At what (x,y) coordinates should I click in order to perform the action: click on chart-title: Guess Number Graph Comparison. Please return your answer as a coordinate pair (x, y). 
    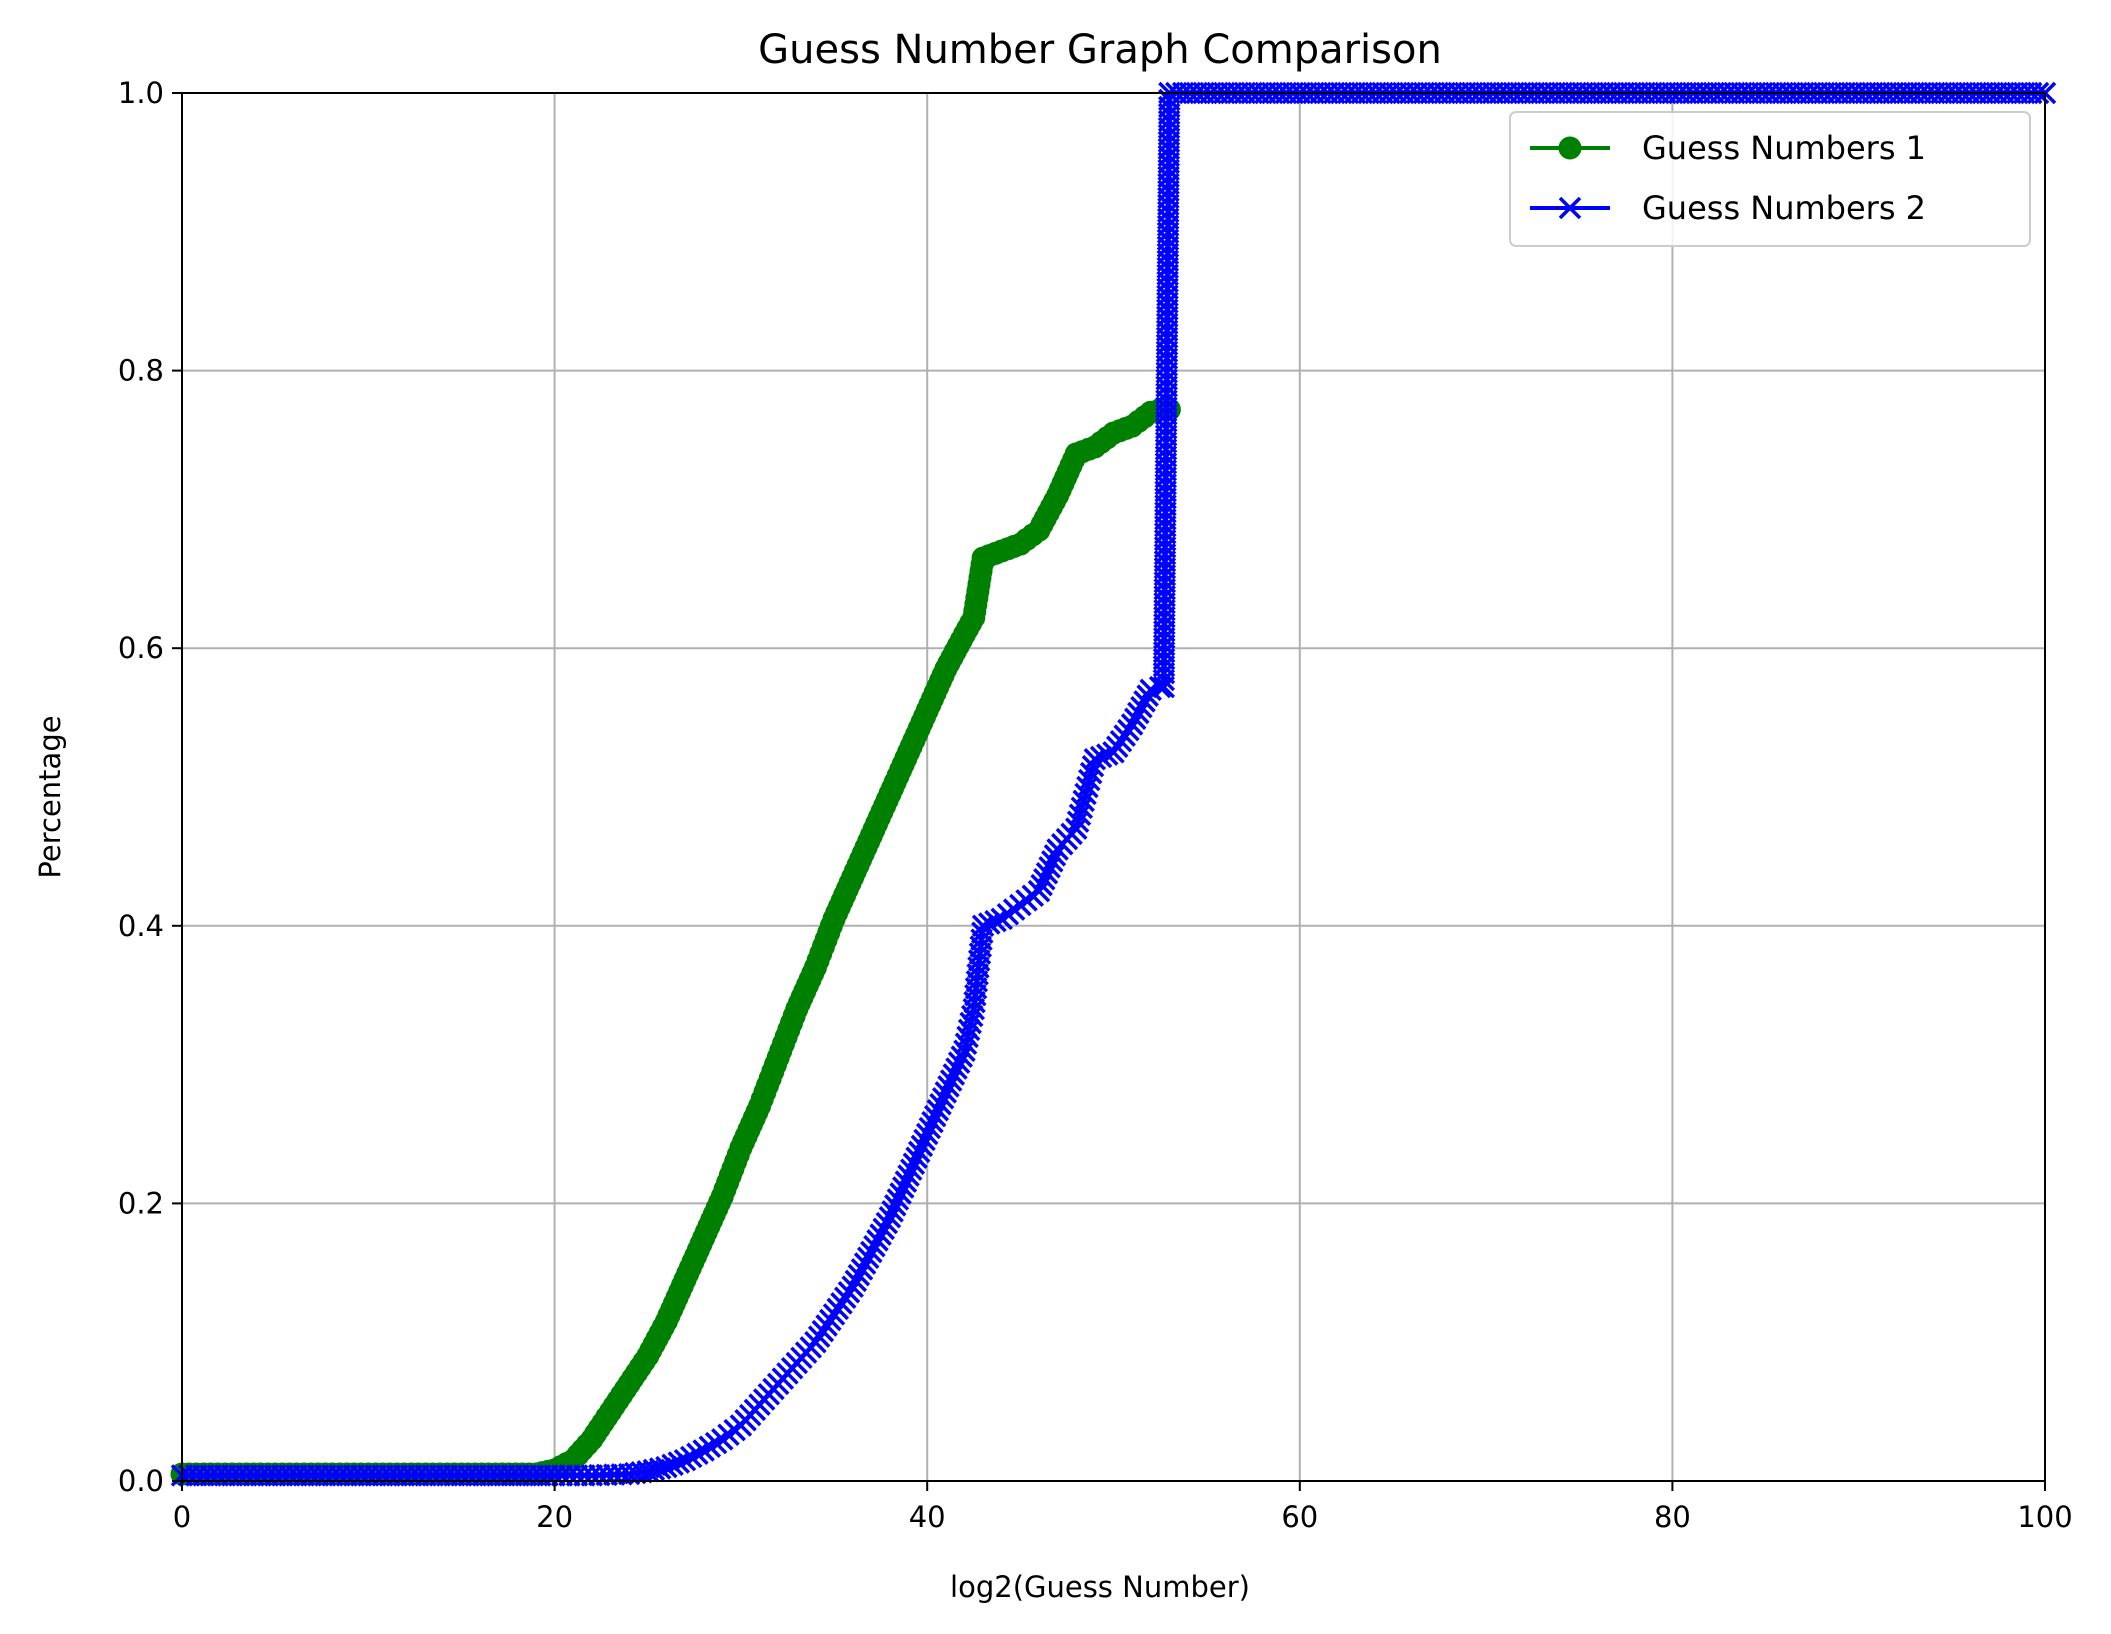
    Looking at the image, I should click on (1100, 50).